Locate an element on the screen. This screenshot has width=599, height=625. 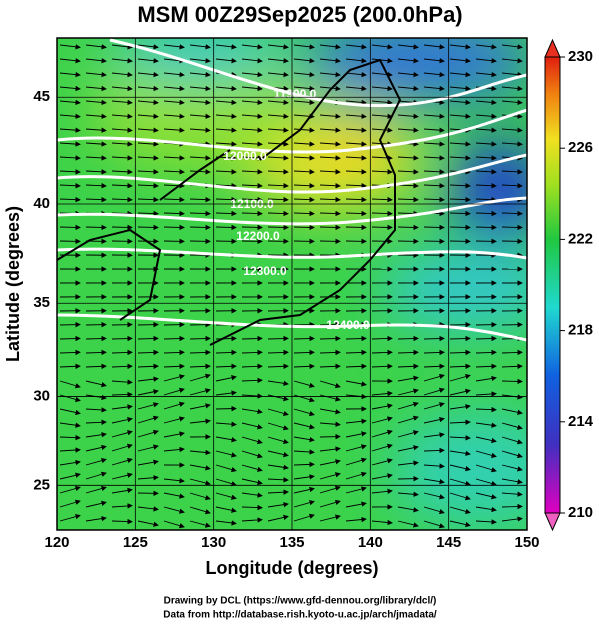
x-tick-label: 130 is located at coordinates (213, 542).